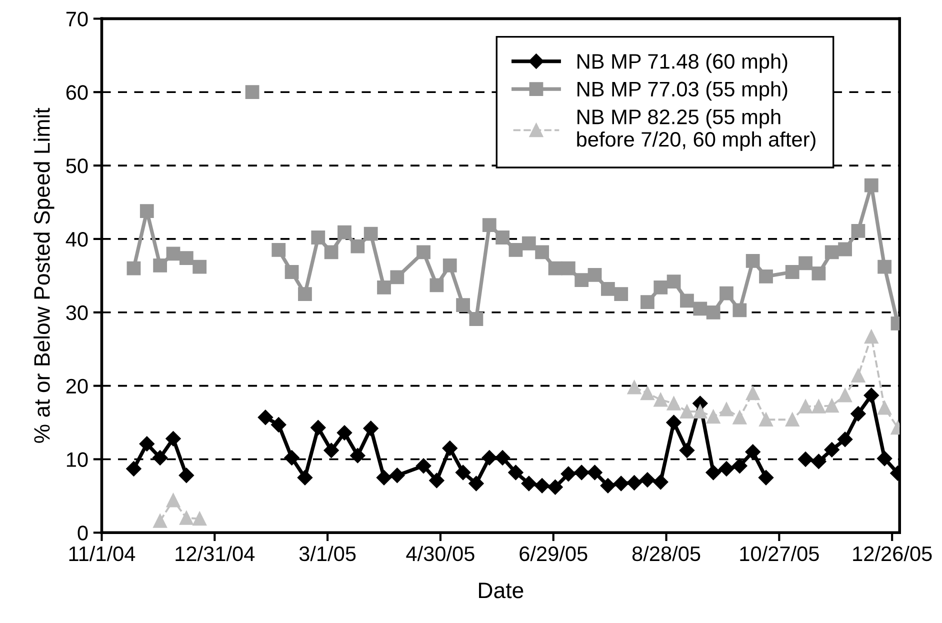 This screenshot has height=623, width=942. Describe the element at coordinates (77, 239) in the screenshot. I see `y-tick-label: 40` at that location.